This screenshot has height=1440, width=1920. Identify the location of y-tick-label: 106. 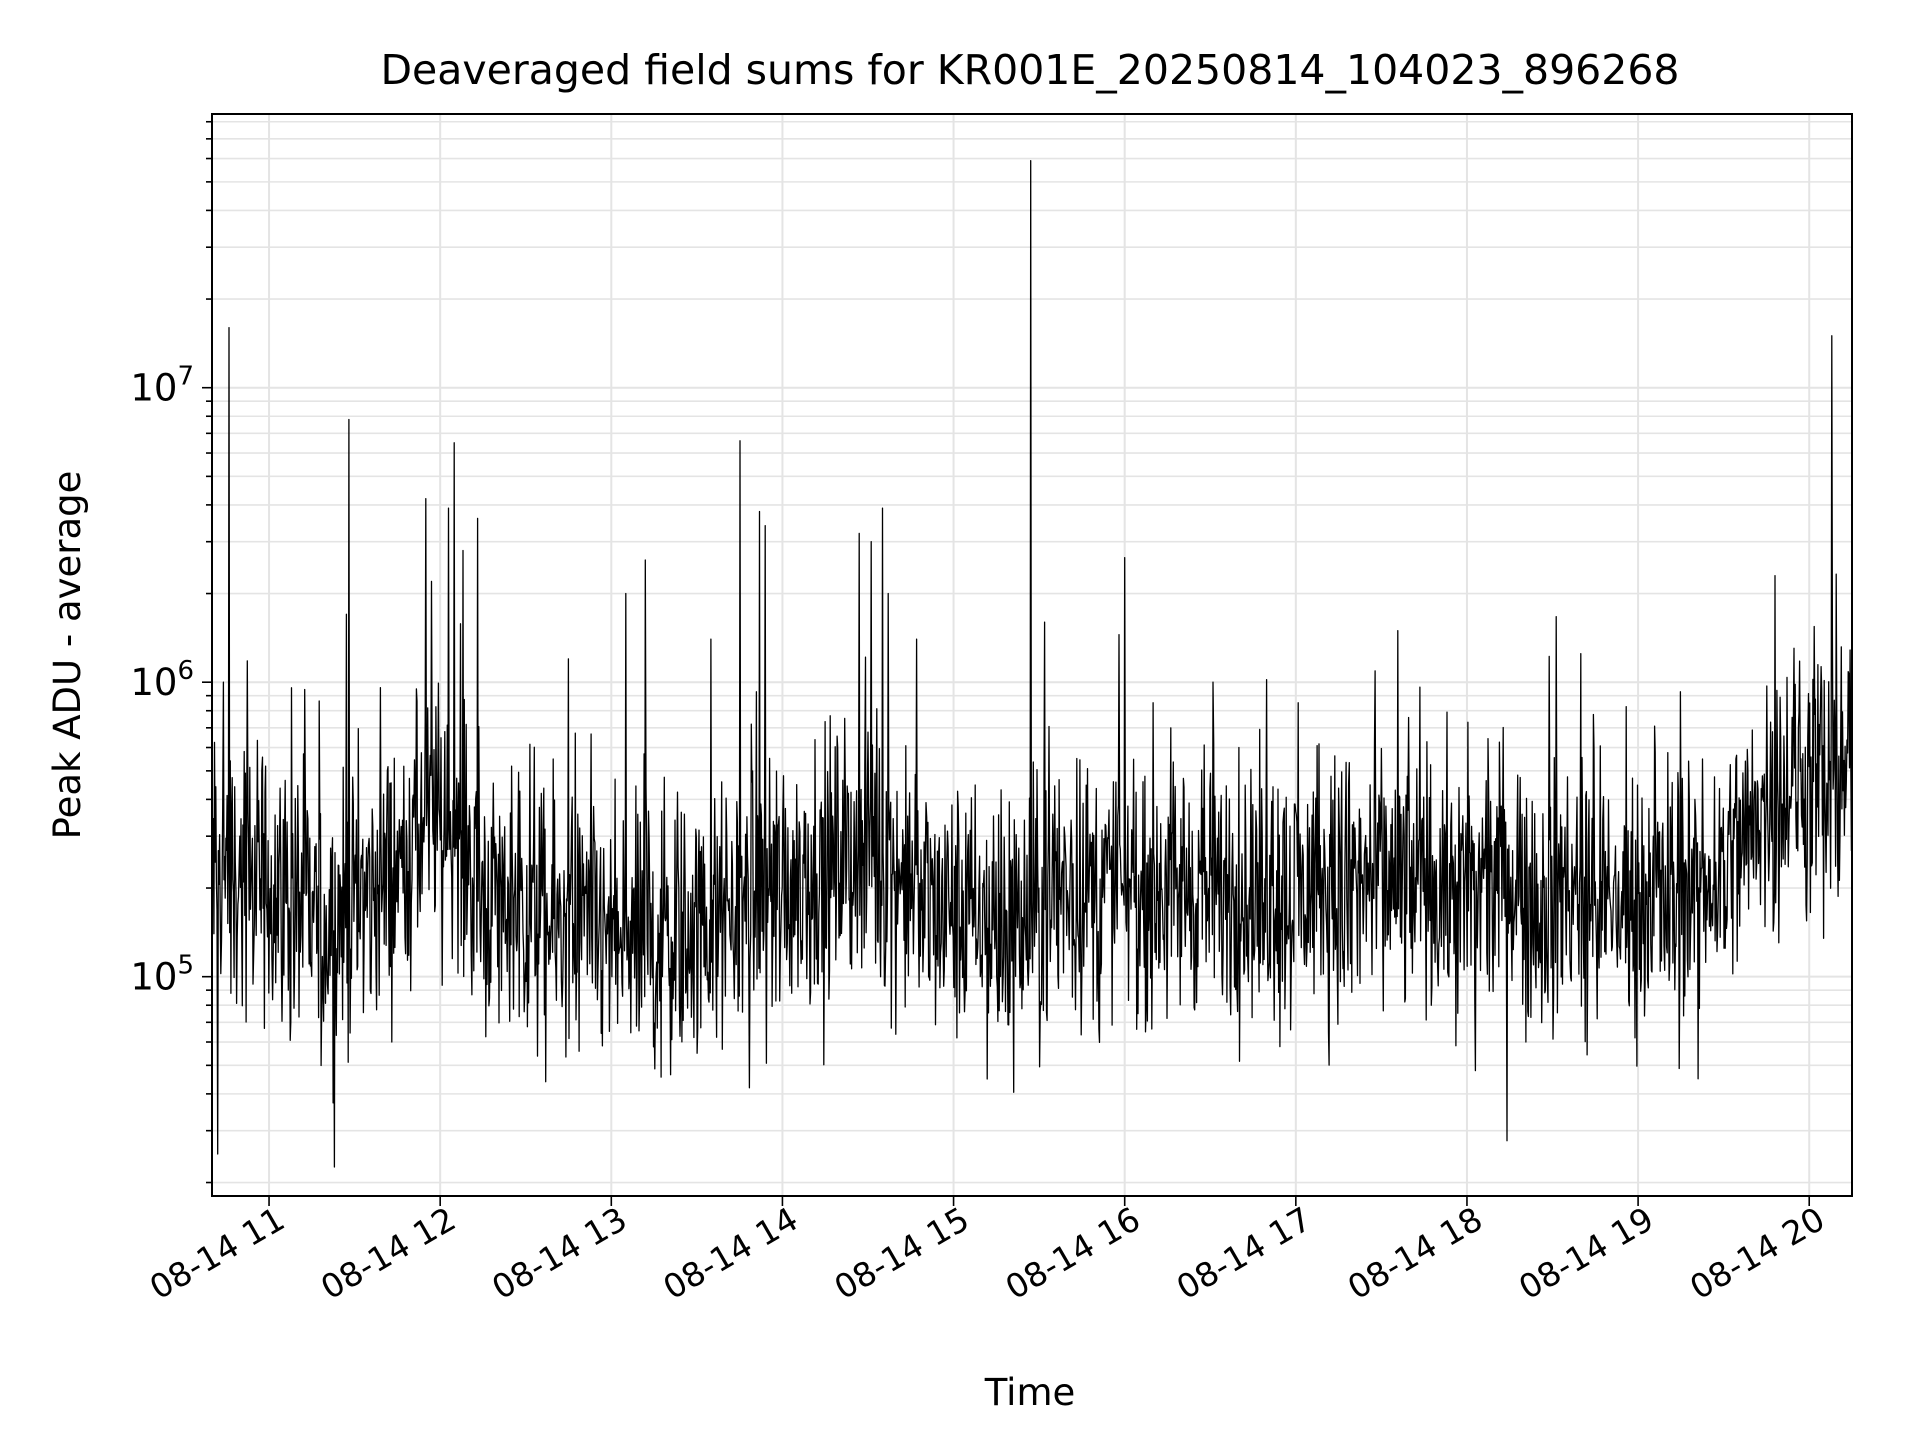
(162, 680).